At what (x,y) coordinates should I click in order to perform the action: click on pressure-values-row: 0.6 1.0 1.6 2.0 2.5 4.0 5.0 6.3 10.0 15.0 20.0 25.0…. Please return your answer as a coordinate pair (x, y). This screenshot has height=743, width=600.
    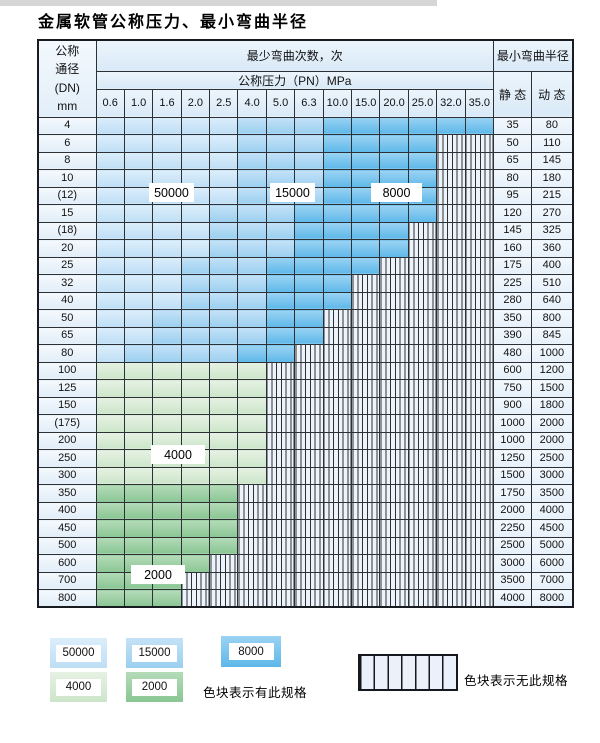
    Looking at the image, I should click on (305, 103).